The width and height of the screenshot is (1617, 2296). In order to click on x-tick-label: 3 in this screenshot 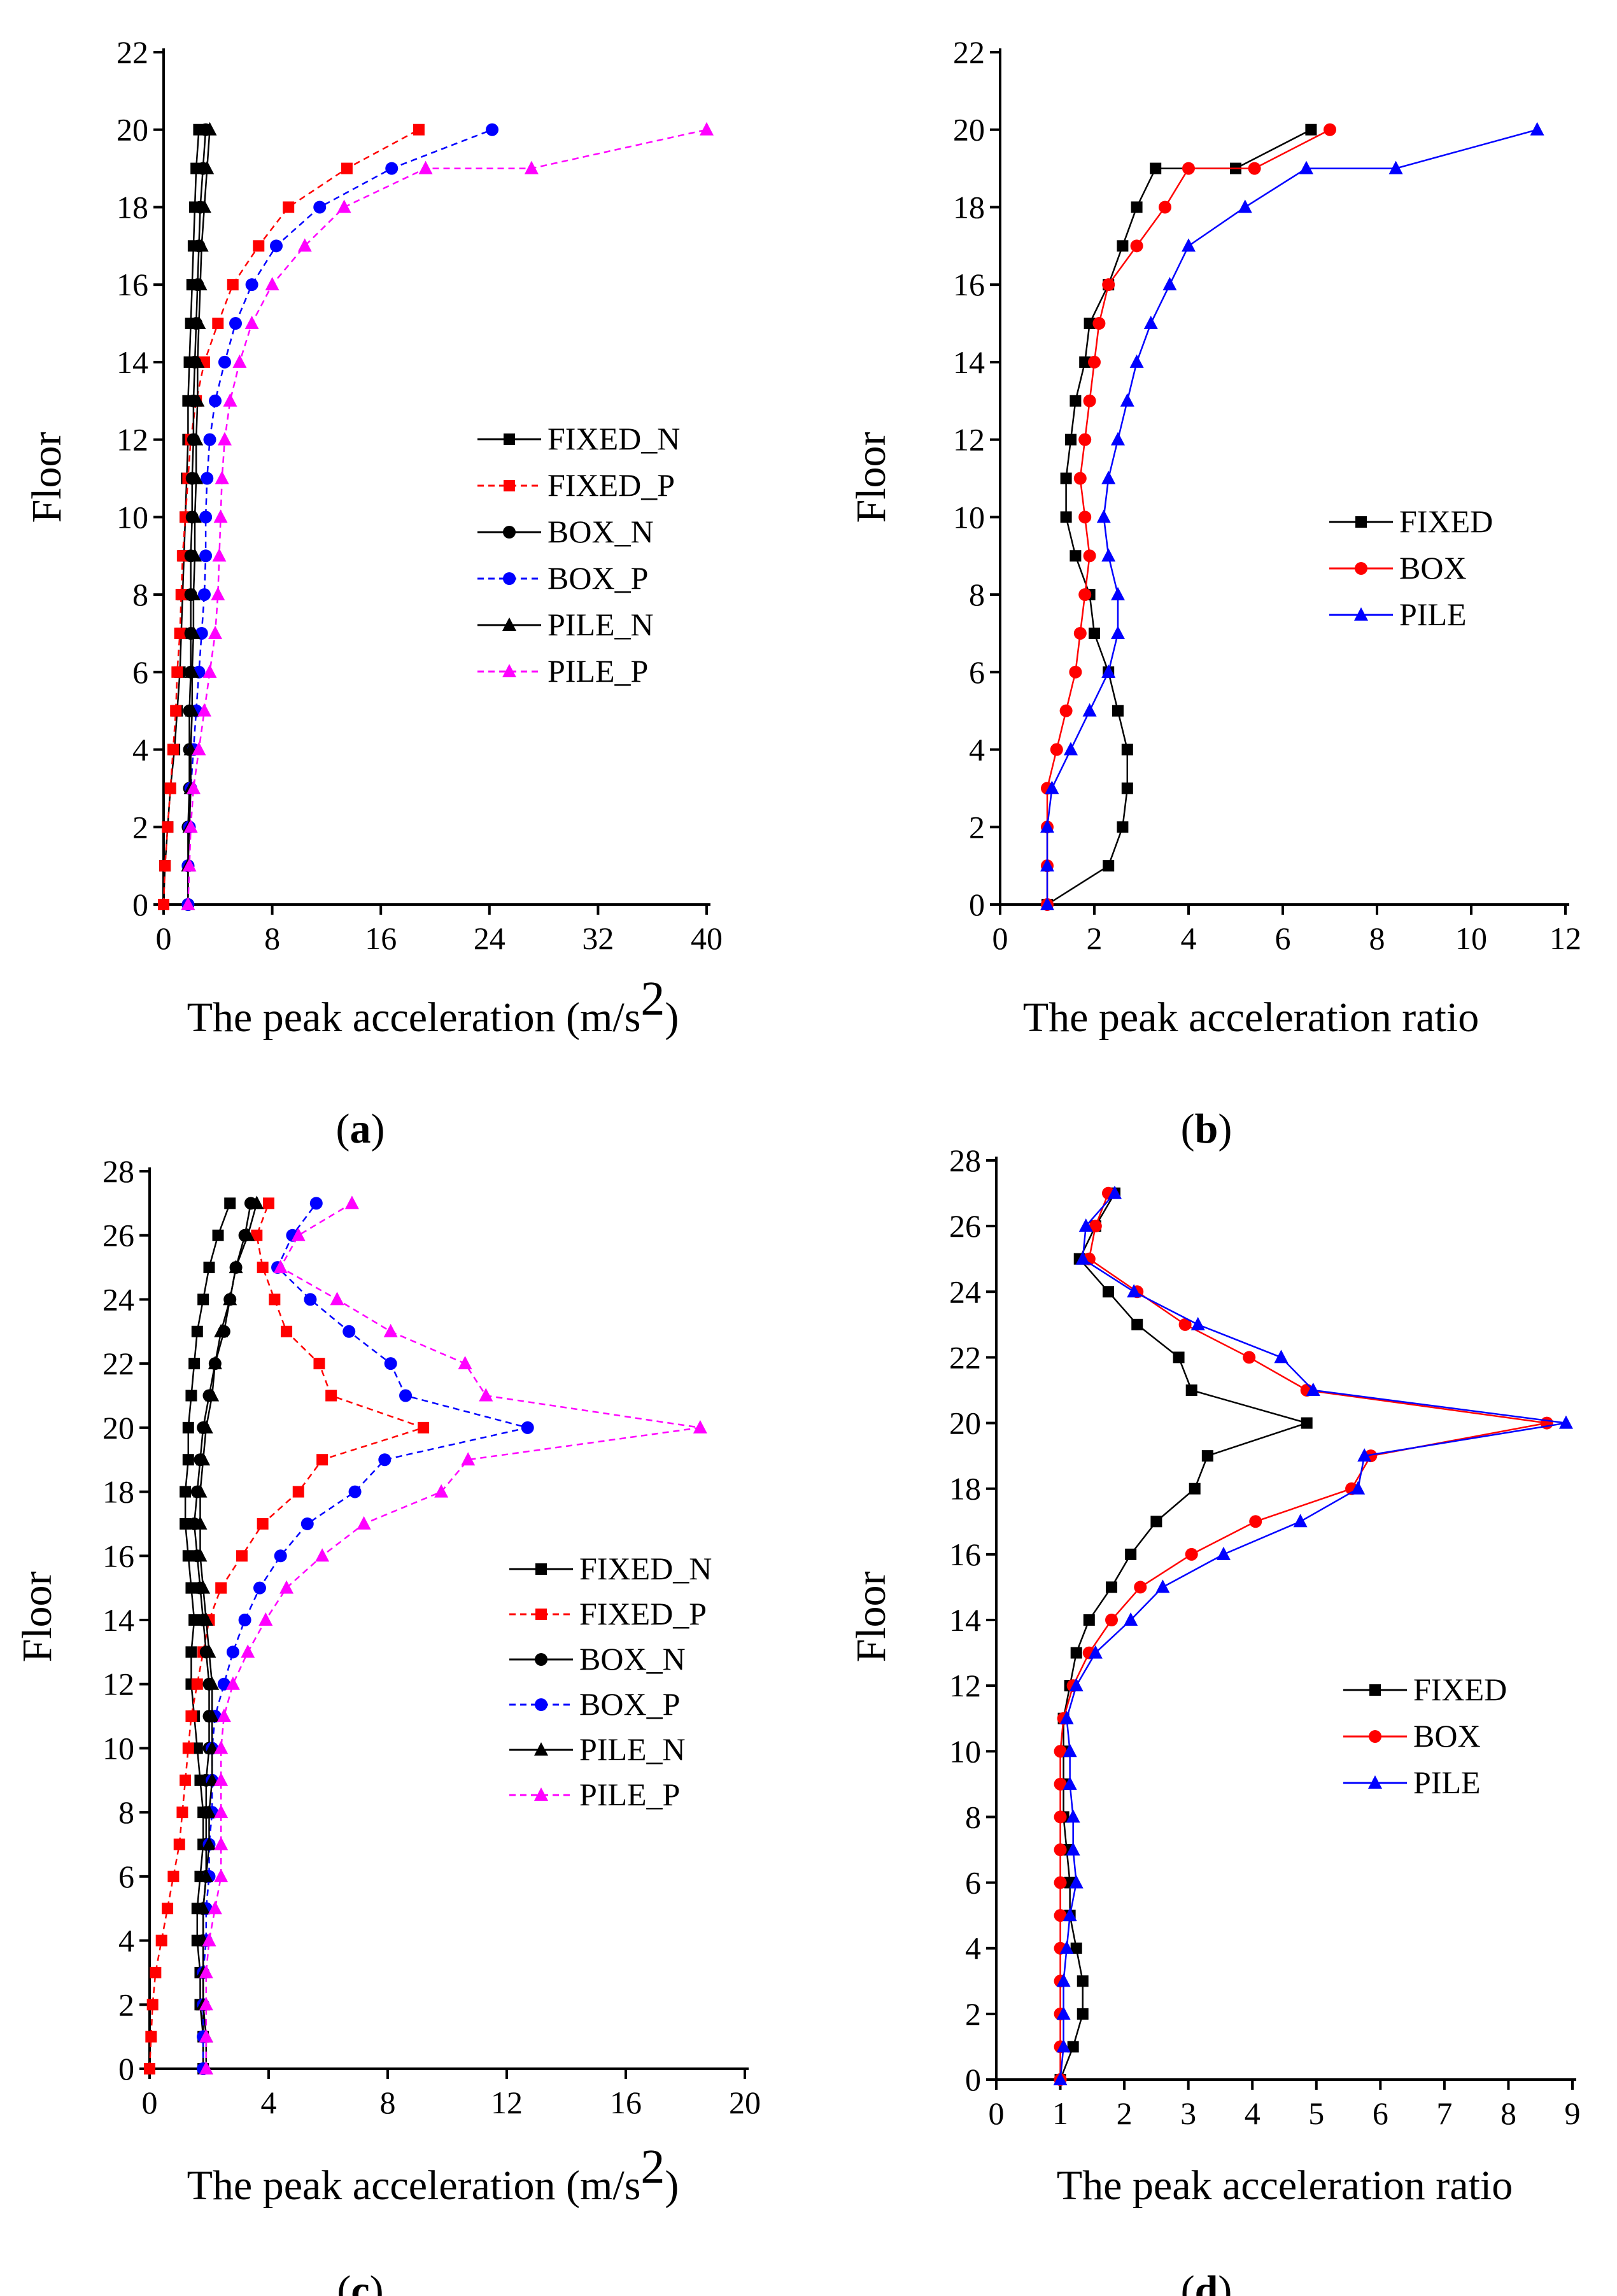, I will do `click(1188, 2113)`.